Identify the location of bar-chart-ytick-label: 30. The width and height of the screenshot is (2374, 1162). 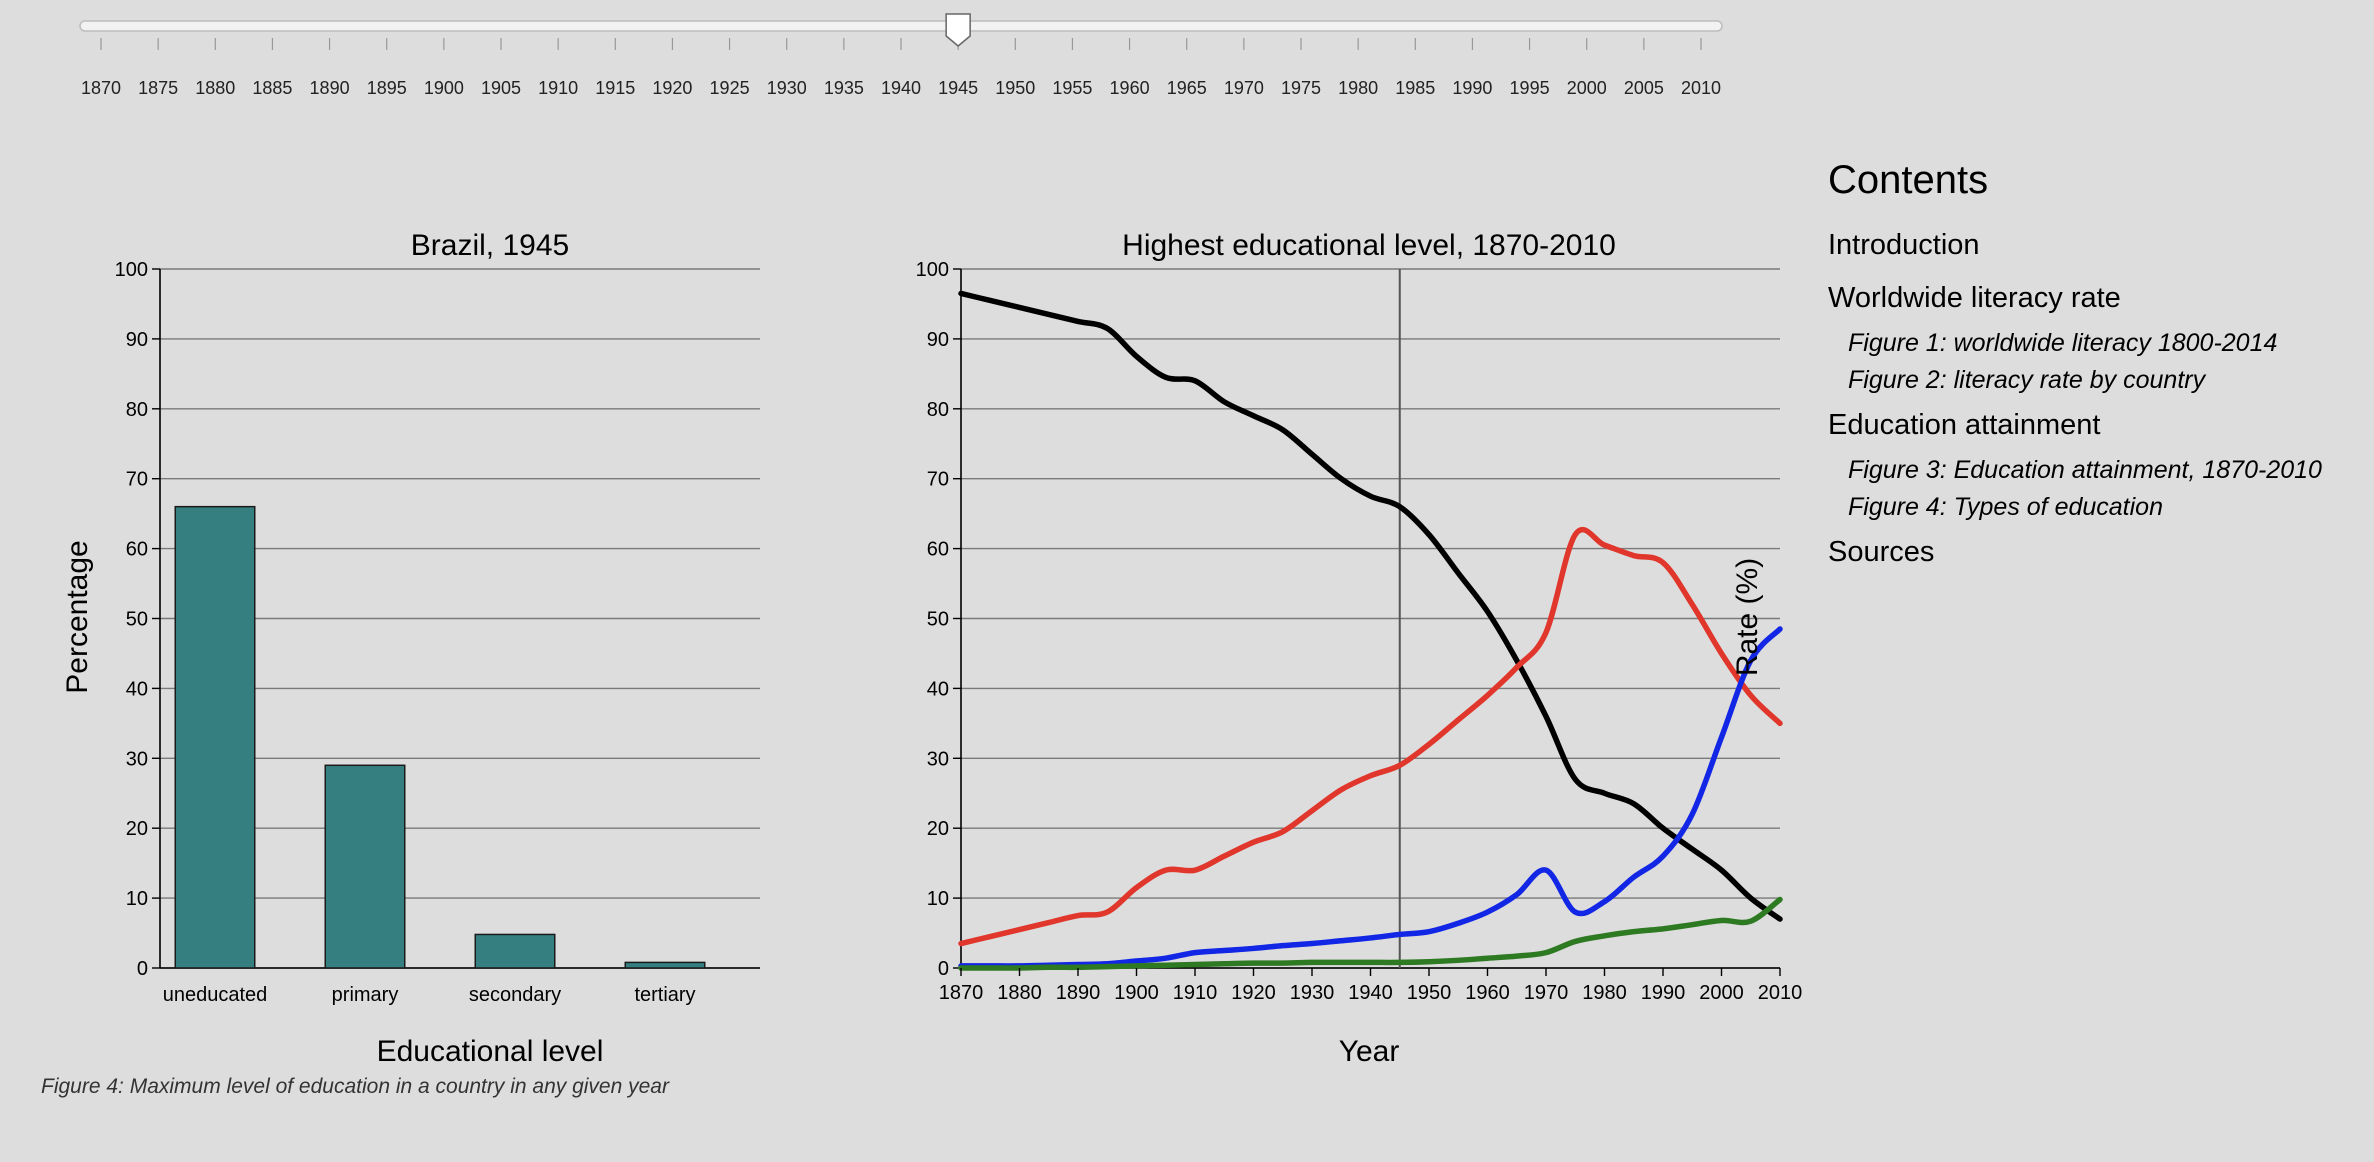
(137, 759).